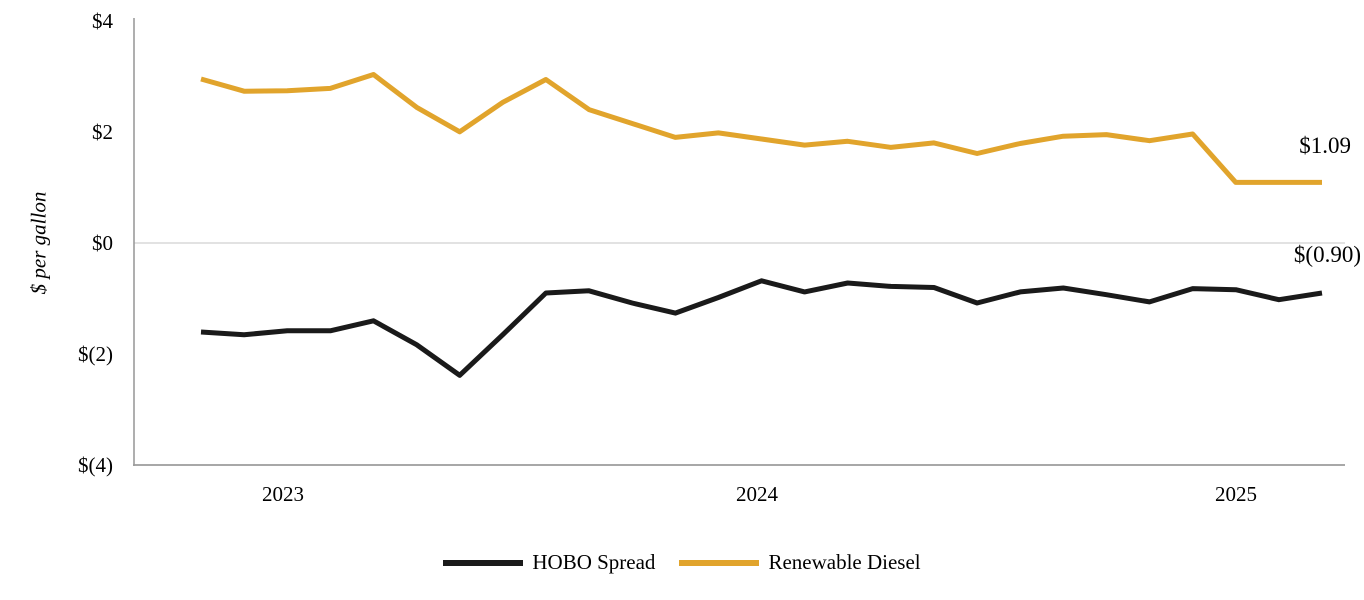 The height and width of the screenshot is (600, 1364). I want to click on legend-label-hobo-spread: HOBO Spread, so click(594, 562).